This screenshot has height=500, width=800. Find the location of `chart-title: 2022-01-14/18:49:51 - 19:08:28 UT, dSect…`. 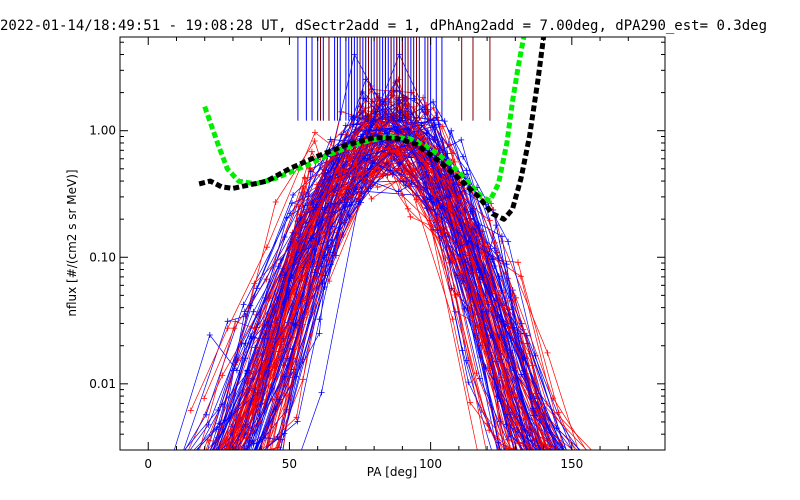

chart-title: 2022-01-14/18:49:51 - 19:08:28 UT, dSect… is located at coordinates (383, 26).